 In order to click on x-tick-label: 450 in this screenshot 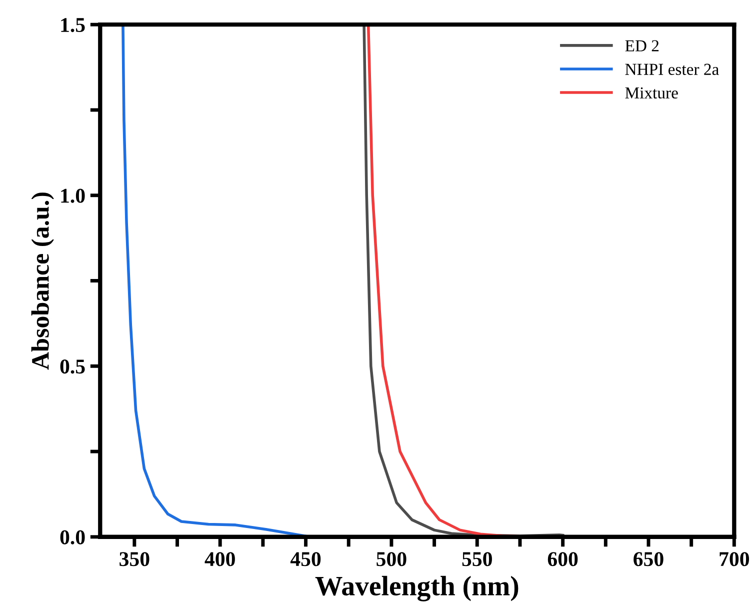, I will do `click(305, 559)`.